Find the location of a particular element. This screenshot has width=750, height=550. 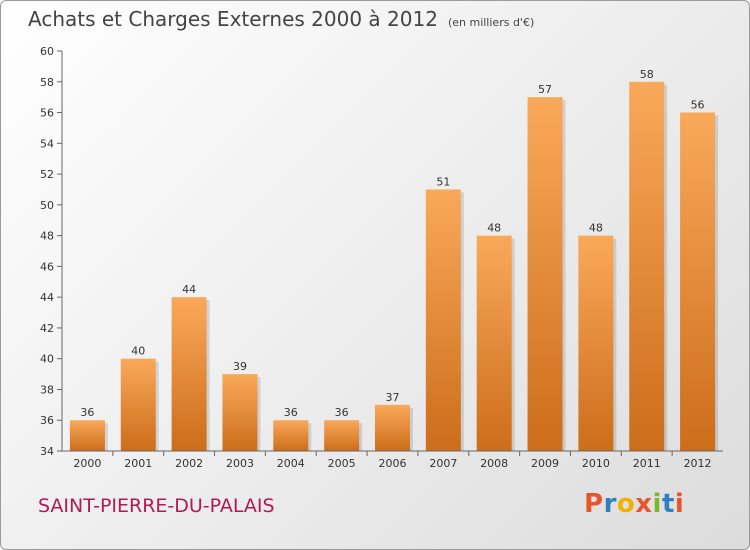

x-tick-label: 2004 is located at coordinates (291, 463).